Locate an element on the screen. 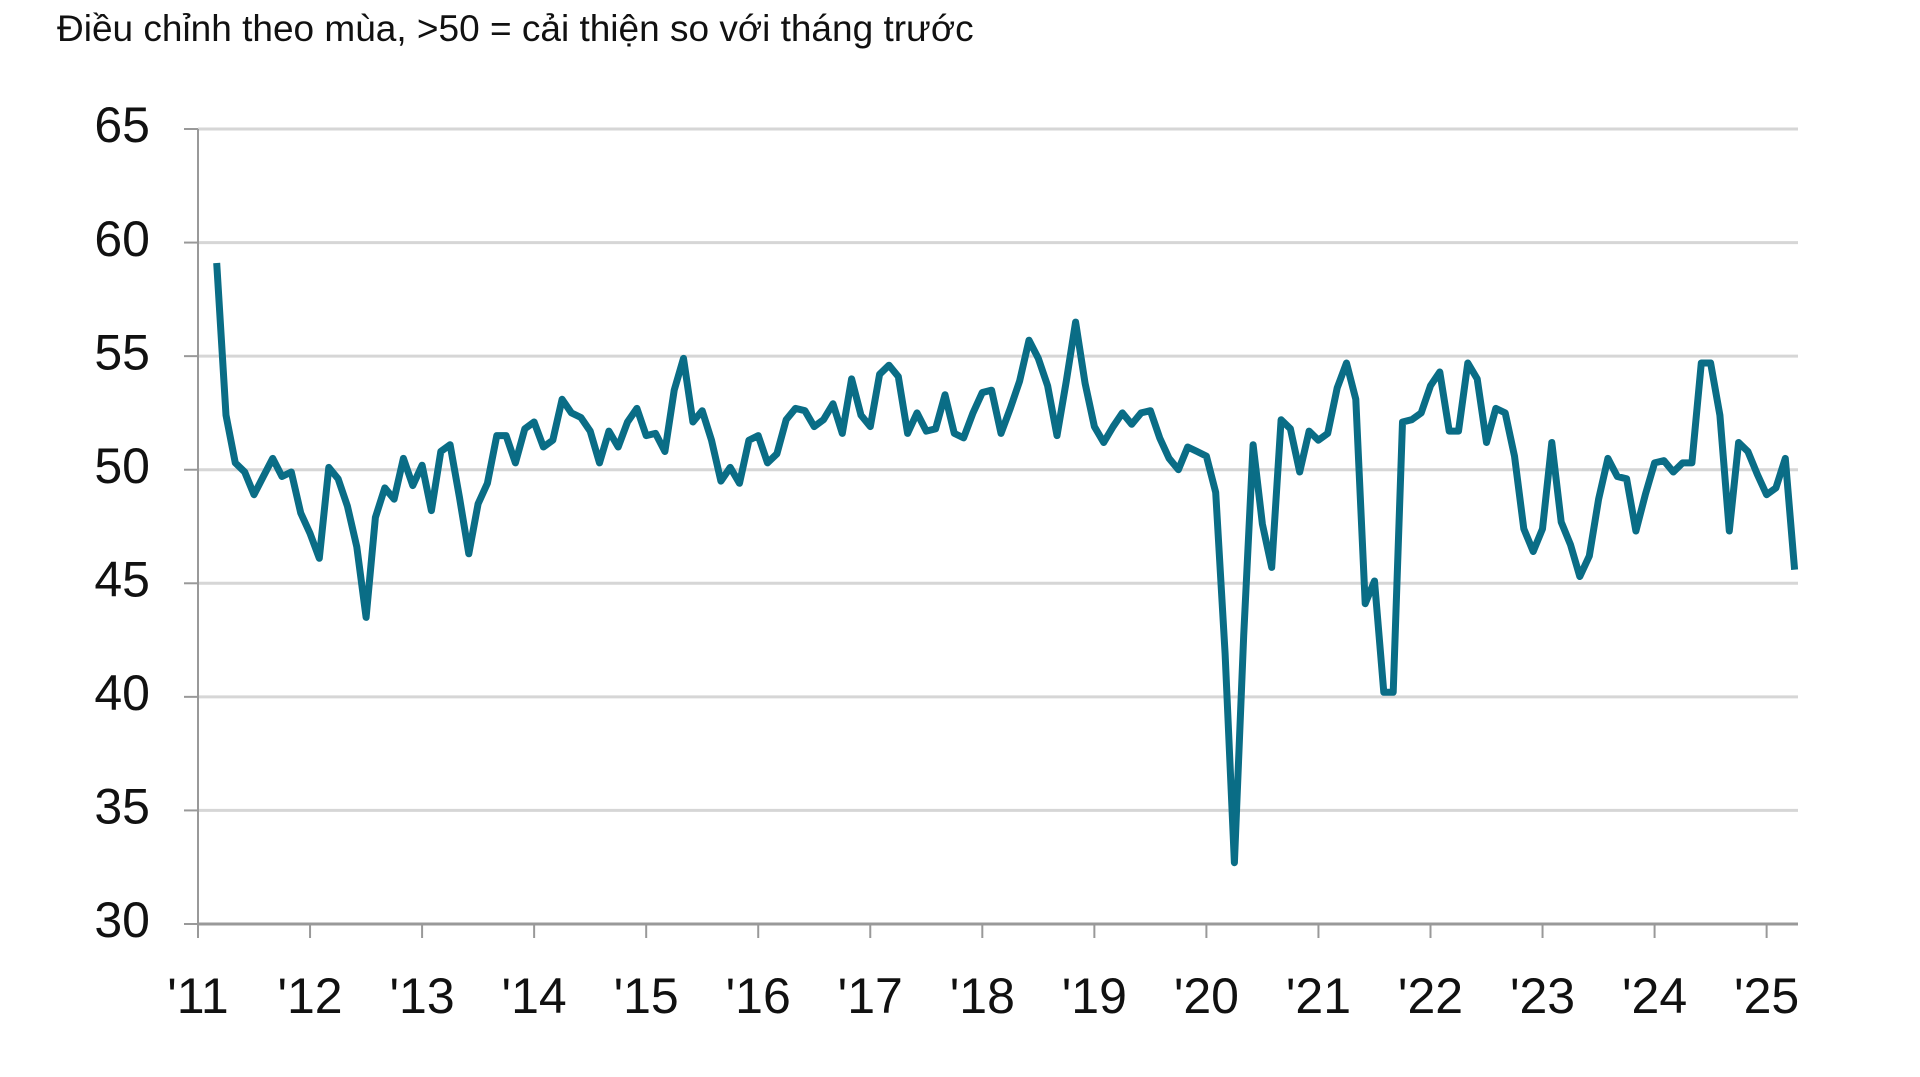 Image resolution: width=1920 pixels, height=1077 pixels. x-tick-label: '13 is located at coordinates (422, 996).